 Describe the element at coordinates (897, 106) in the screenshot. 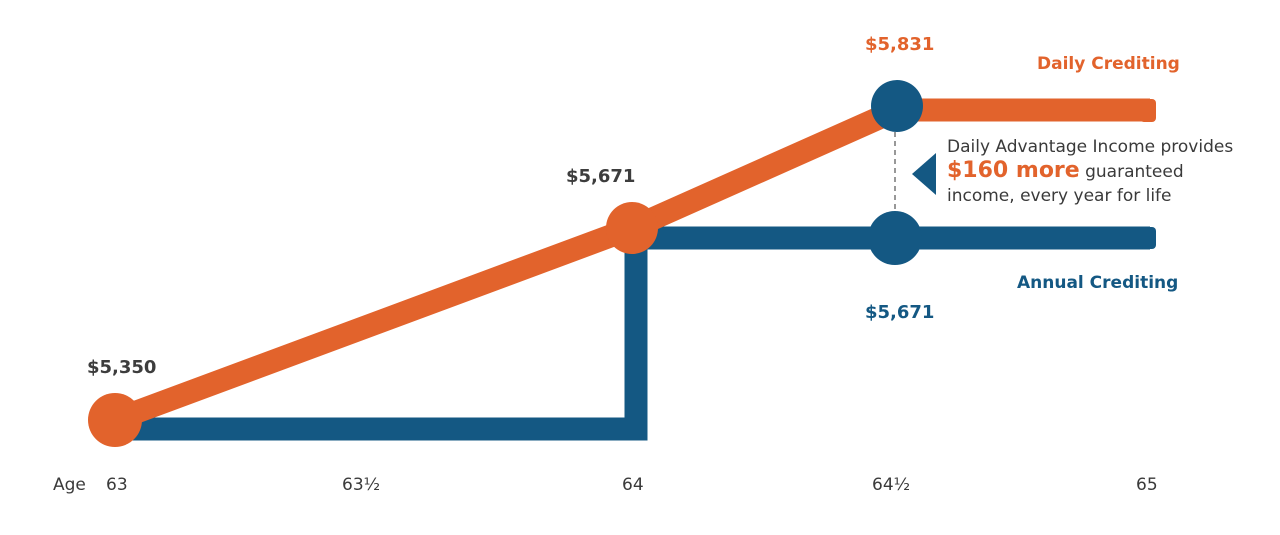

I see `point-645-daily` at that location.